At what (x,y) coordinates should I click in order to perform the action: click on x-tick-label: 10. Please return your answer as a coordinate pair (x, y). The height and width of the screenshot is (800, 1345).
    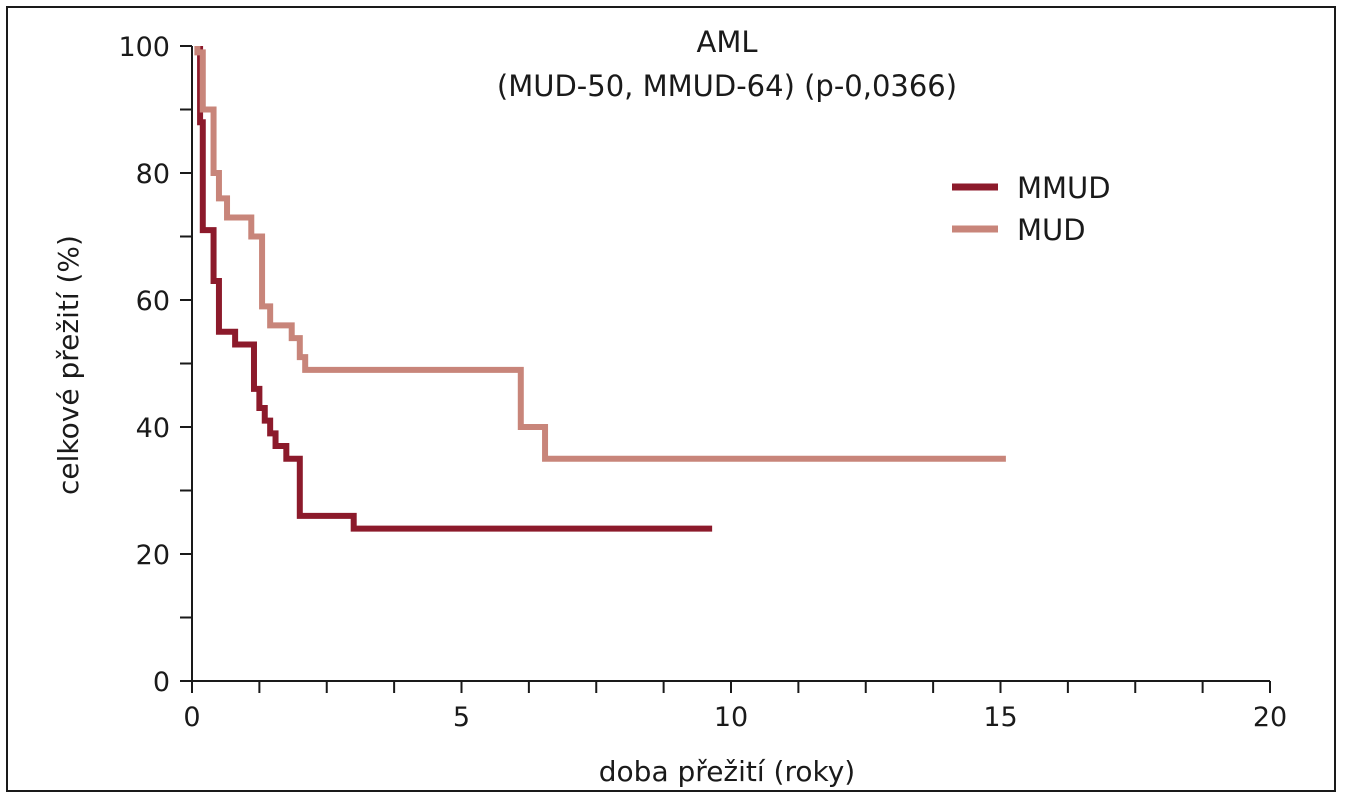
    Looking at the image, I should click on (731, 717).